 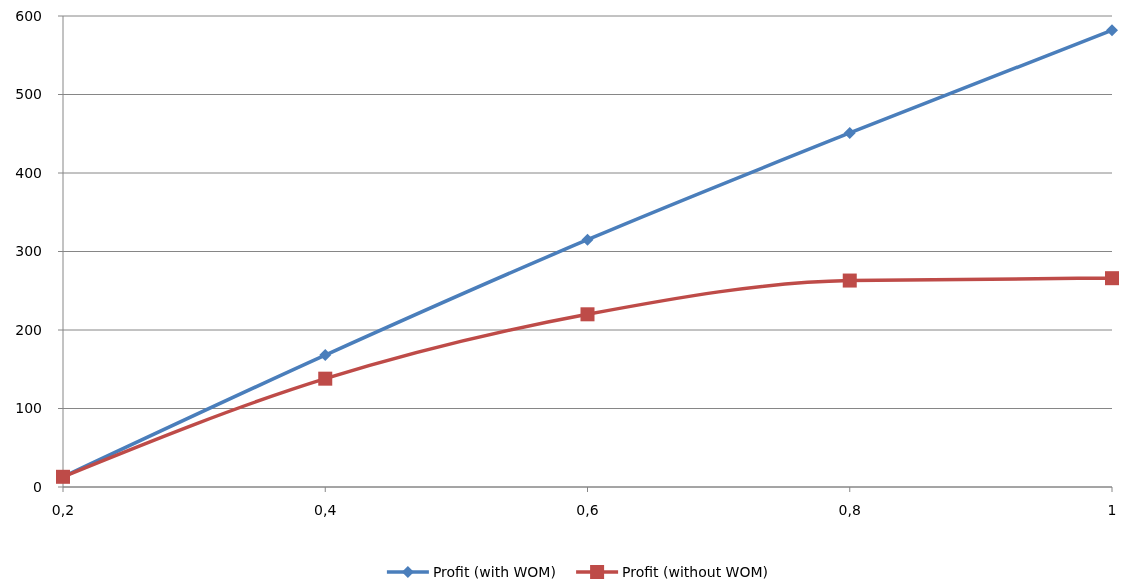 What do you see at coordinates (28, 15) in the screenshot?
I see `y-tick-label: 600` at bounding box center [28, 15].